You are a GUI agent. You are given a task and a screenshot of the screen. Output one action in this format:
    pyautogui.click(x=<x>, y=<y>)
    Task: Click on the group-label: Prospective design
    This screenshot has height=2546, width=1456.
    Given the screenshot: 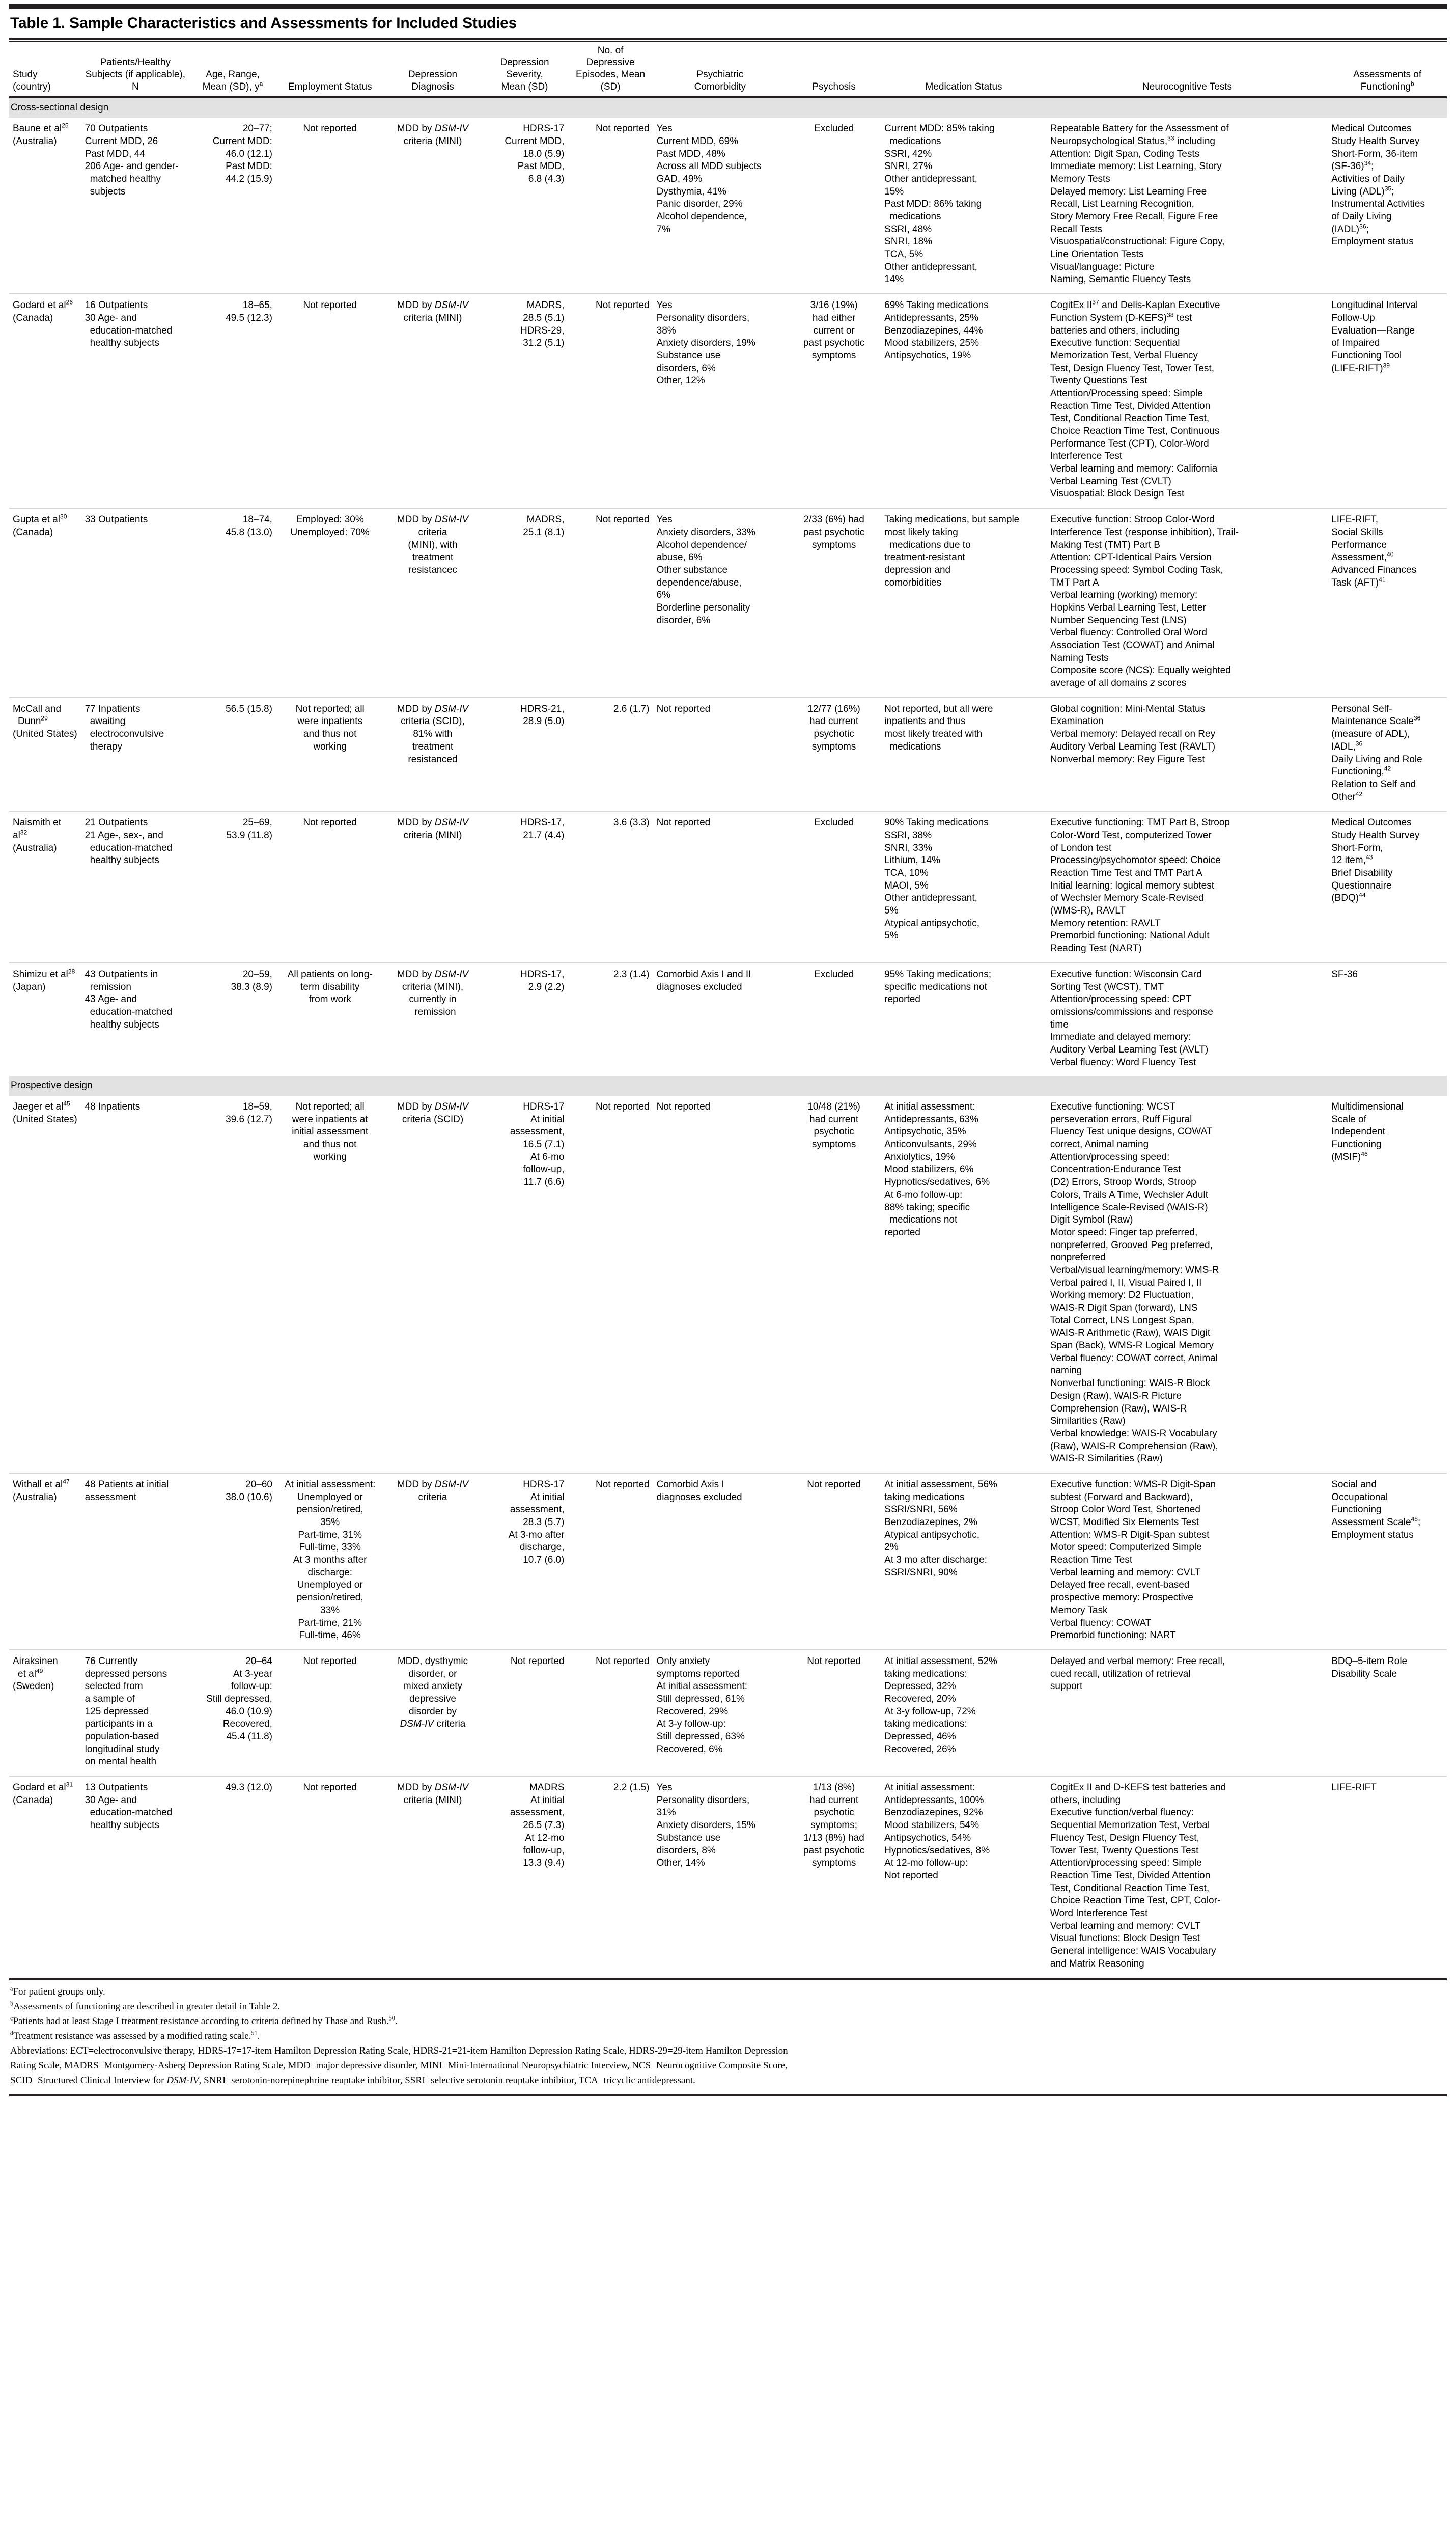 What is the action you would take?
    pyautogui.click(x=728, y=1086)
    